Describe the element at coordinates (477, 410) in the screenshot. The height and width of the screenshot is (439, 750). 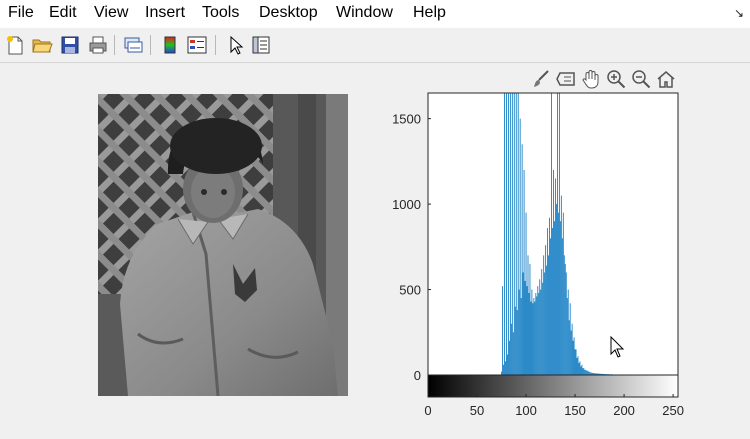
I see `x-tick-label: 50` at that location.